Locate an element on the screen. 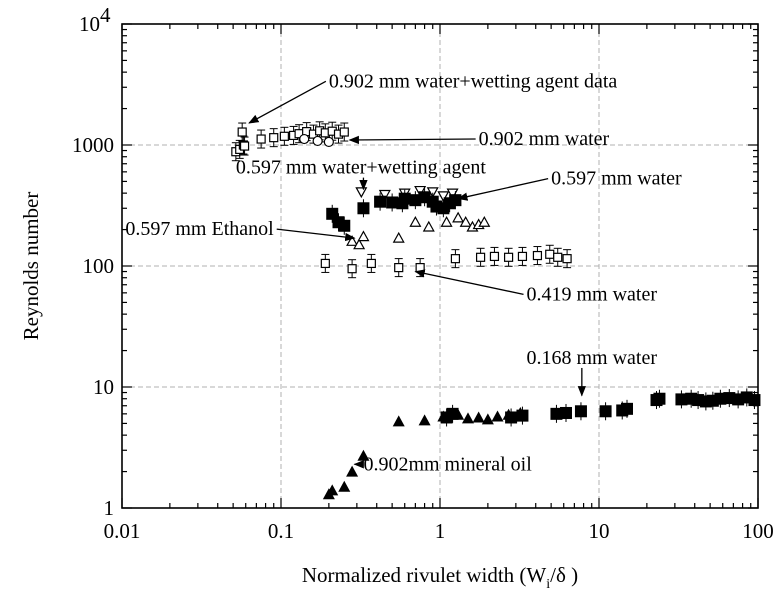 This screenshot has height=592, width=780. x-tick-label: 1 is located at coordinates (440, 531).